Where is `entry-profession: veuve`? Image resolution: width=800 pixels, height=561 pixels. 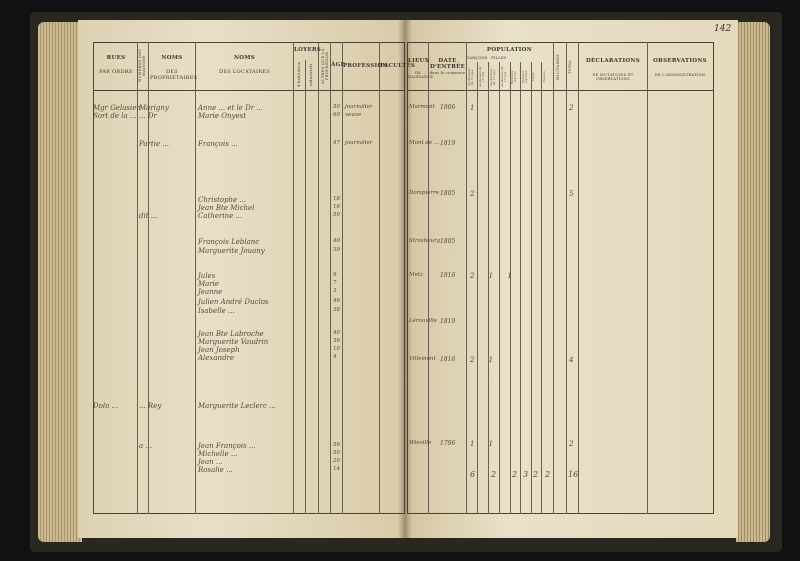
entry-profession: veuve is located at coordinates (353, 115).